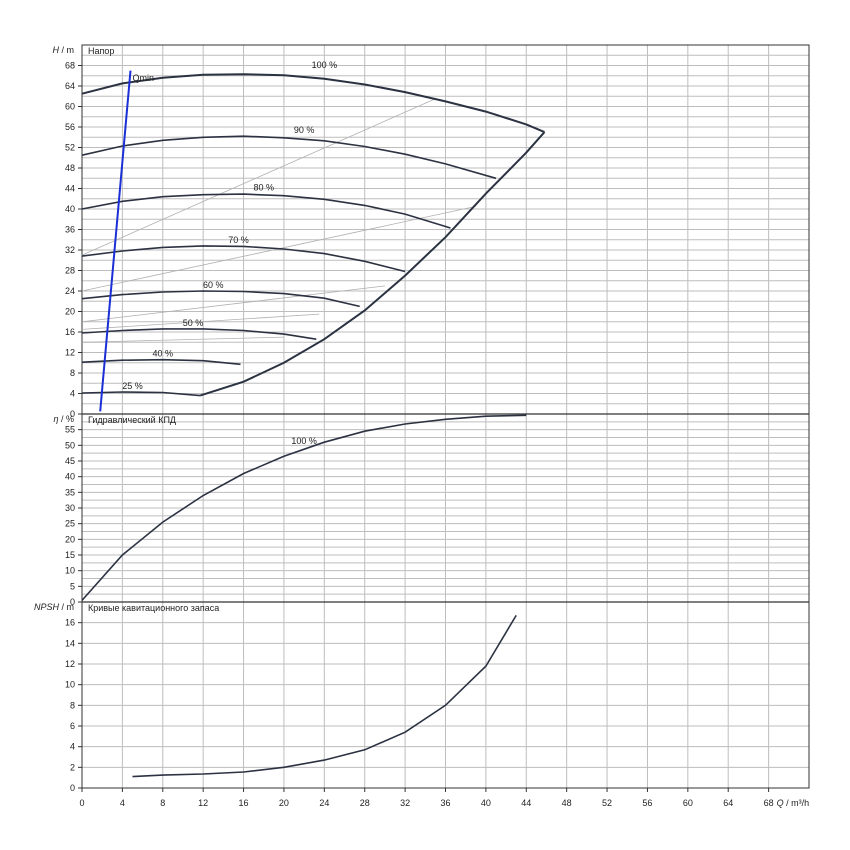 The width and height of the screenshot is (850, 850). What do you see at coordinates (132, 420) in the screenshot?
I see `panel-title-efficiency: Гидравлический КПД` at bounding box center [132, 420].